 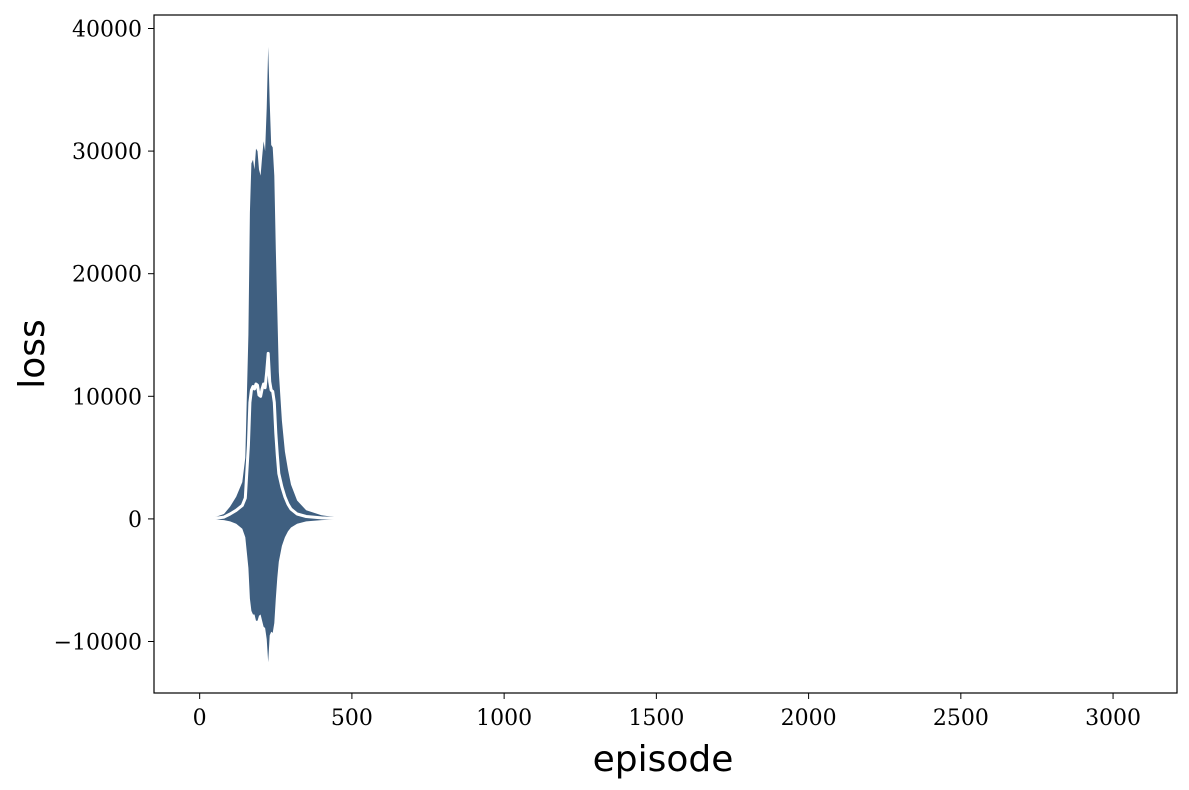 I want to click on x-tick-label: 500, so click(x=352, y=718).